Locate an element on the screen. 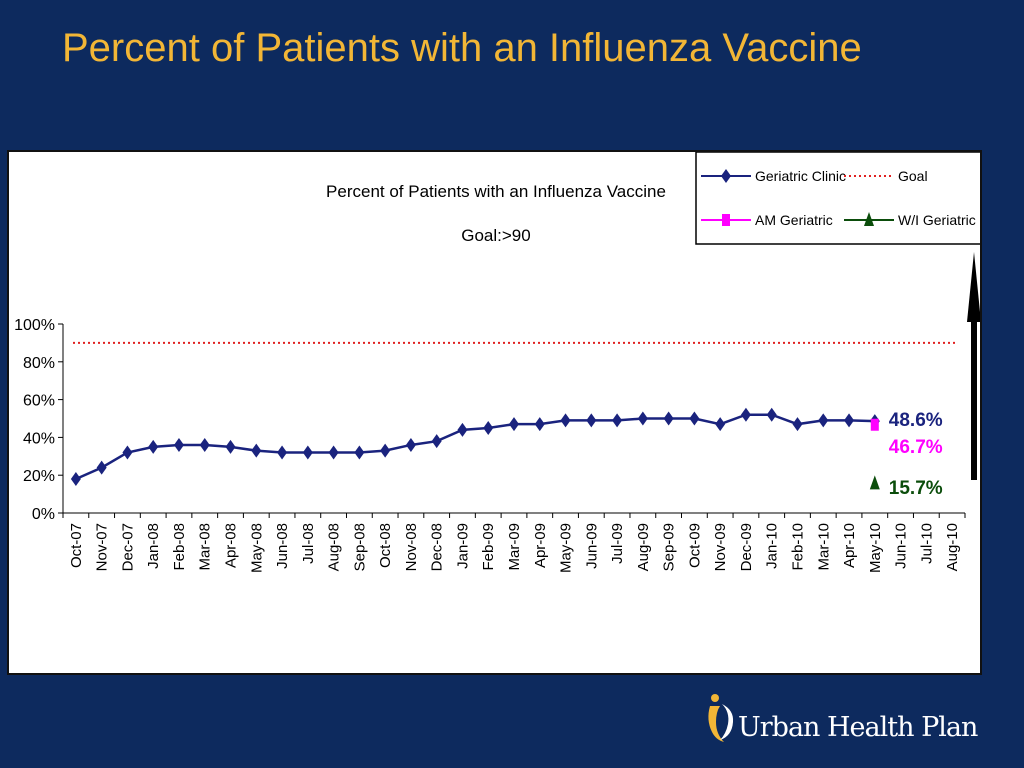  x-tick-label: Dec-09 is located at coordinates (746, 547).